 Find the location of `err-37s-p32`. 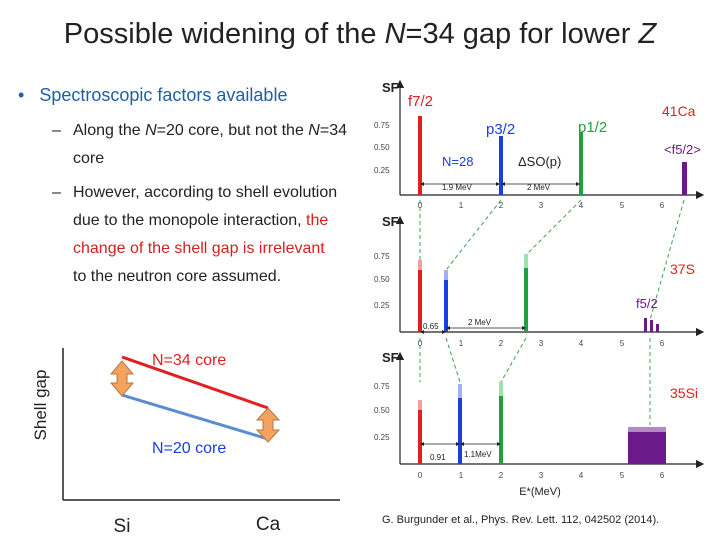

err-37s-p32 is located at coordinates (446, 275).